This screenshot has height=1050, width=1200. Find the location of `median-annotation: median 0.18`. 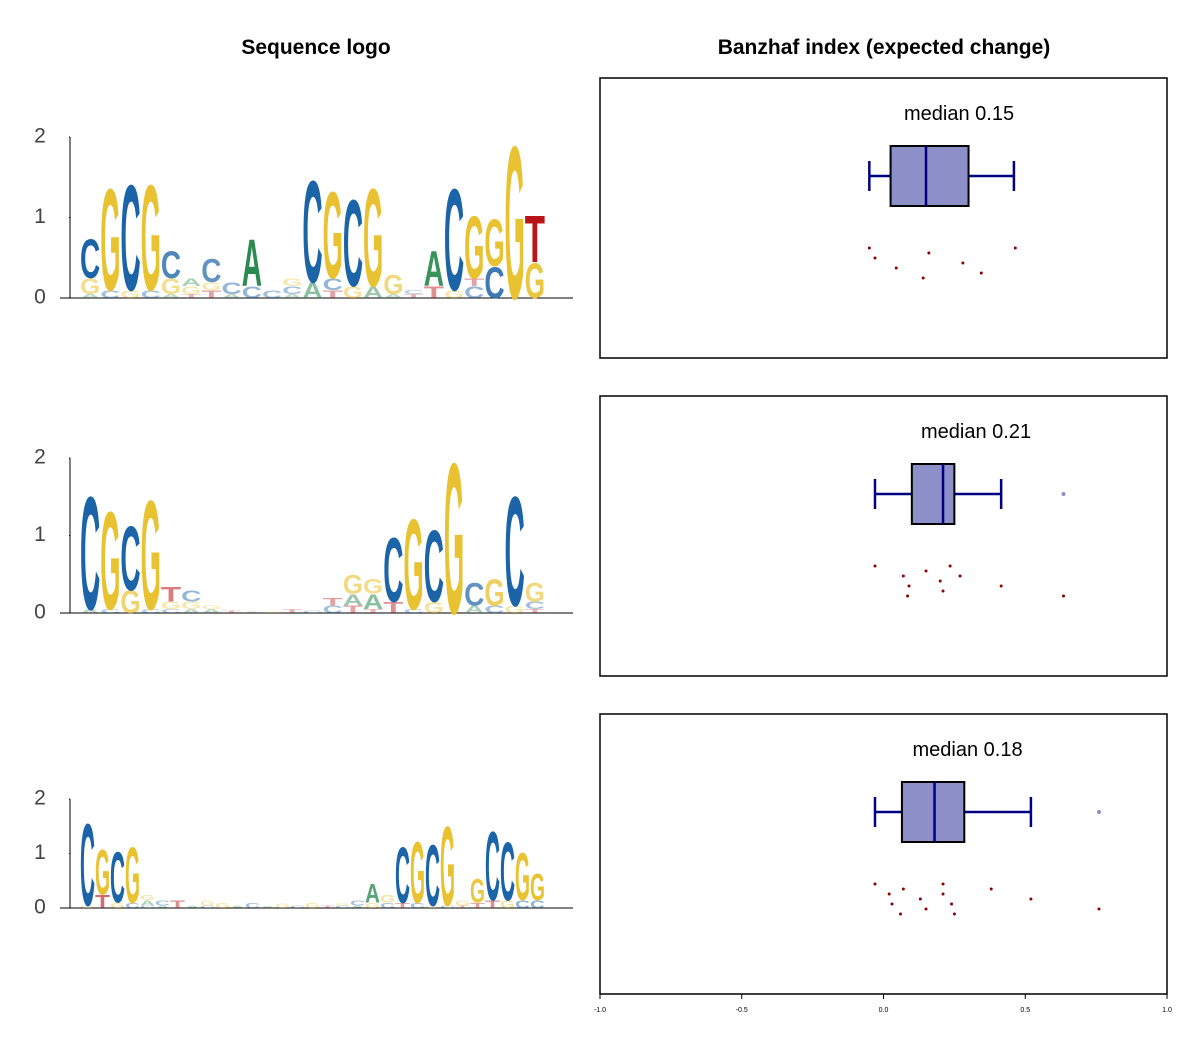

median-annotation: median 0.18 is located at coordinates (967, 750).